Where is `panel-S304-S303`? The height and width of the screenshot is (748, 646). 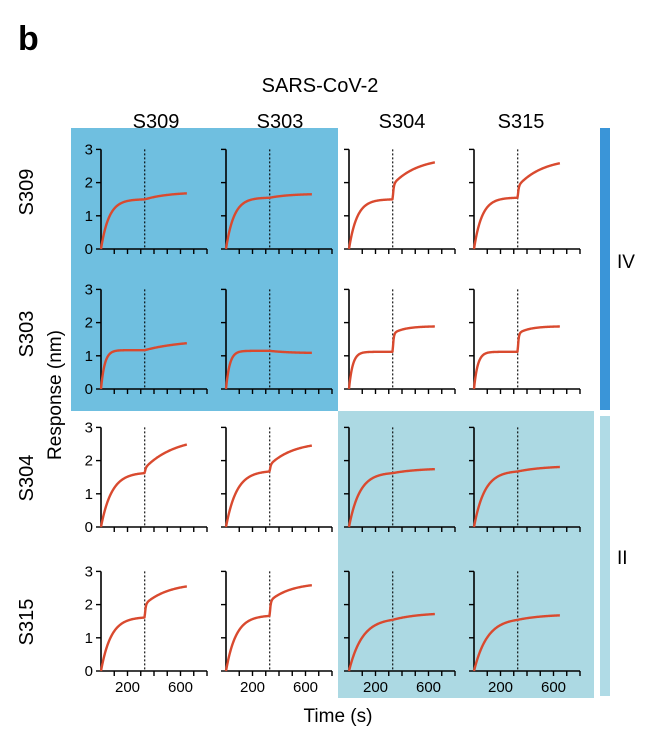
panel-S304-S303 is located at coordinates (277, 479).